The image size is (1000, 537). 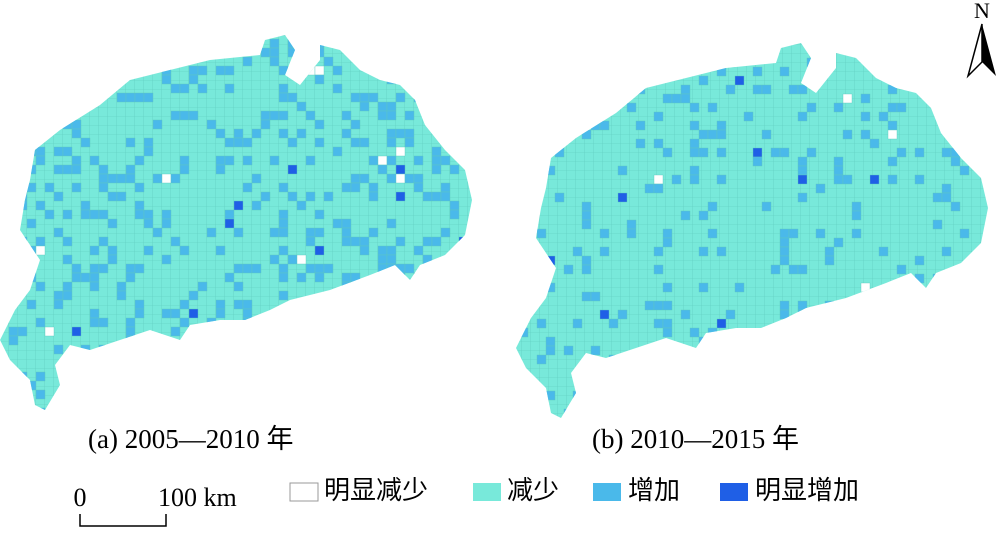 I want to click on legend-label: 增加, so click(x=654, y=490).